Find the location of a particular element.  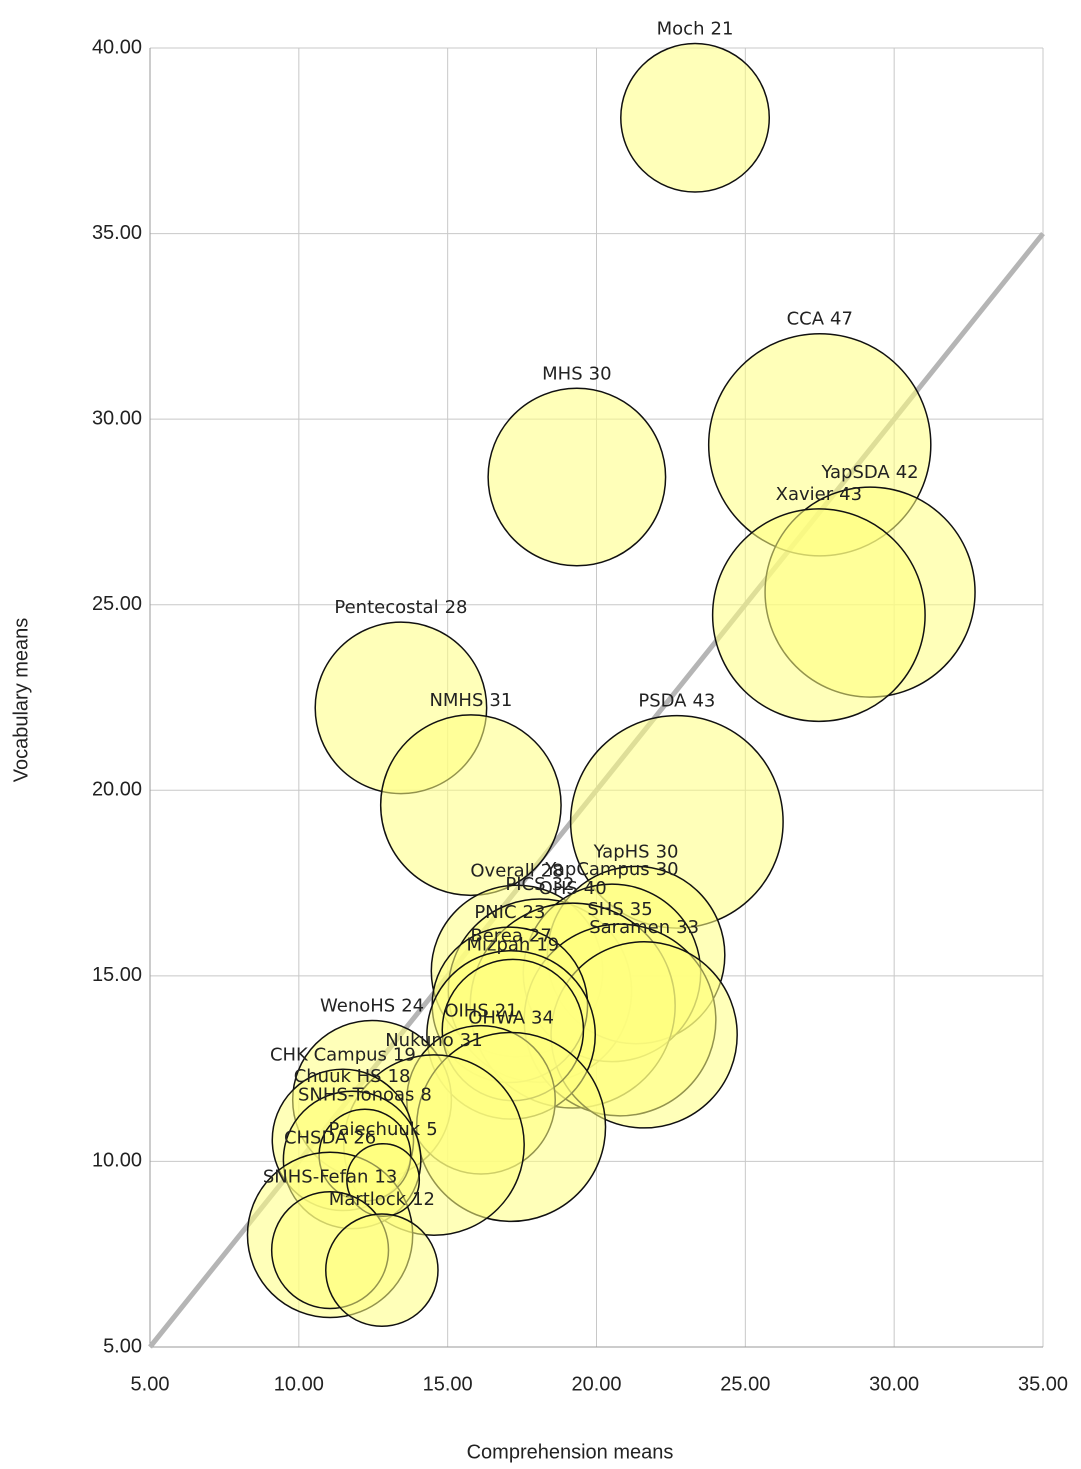

bubble-name: MHS is located at coordinates (562, 373).